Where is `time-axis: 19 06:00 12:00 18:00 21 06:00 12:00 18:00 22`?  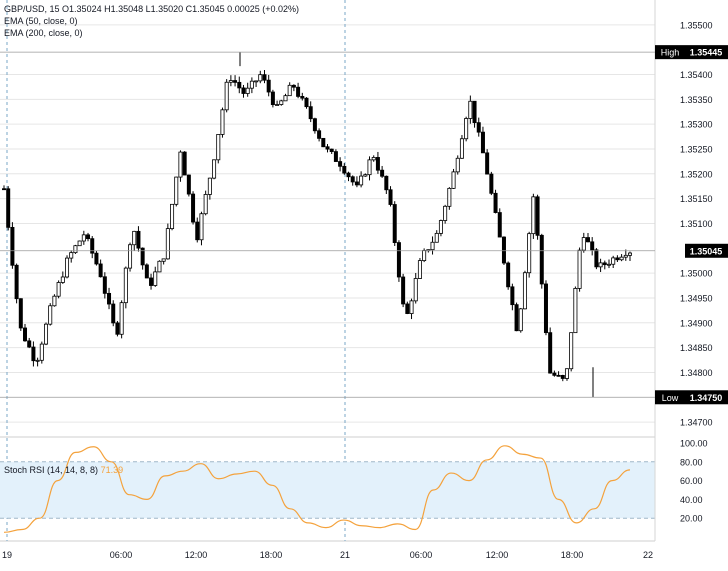
time-axis: 19 06:00 12:00 18:00 21 06:00 12:00 18:00 22 is located at coordinates (327, 555).